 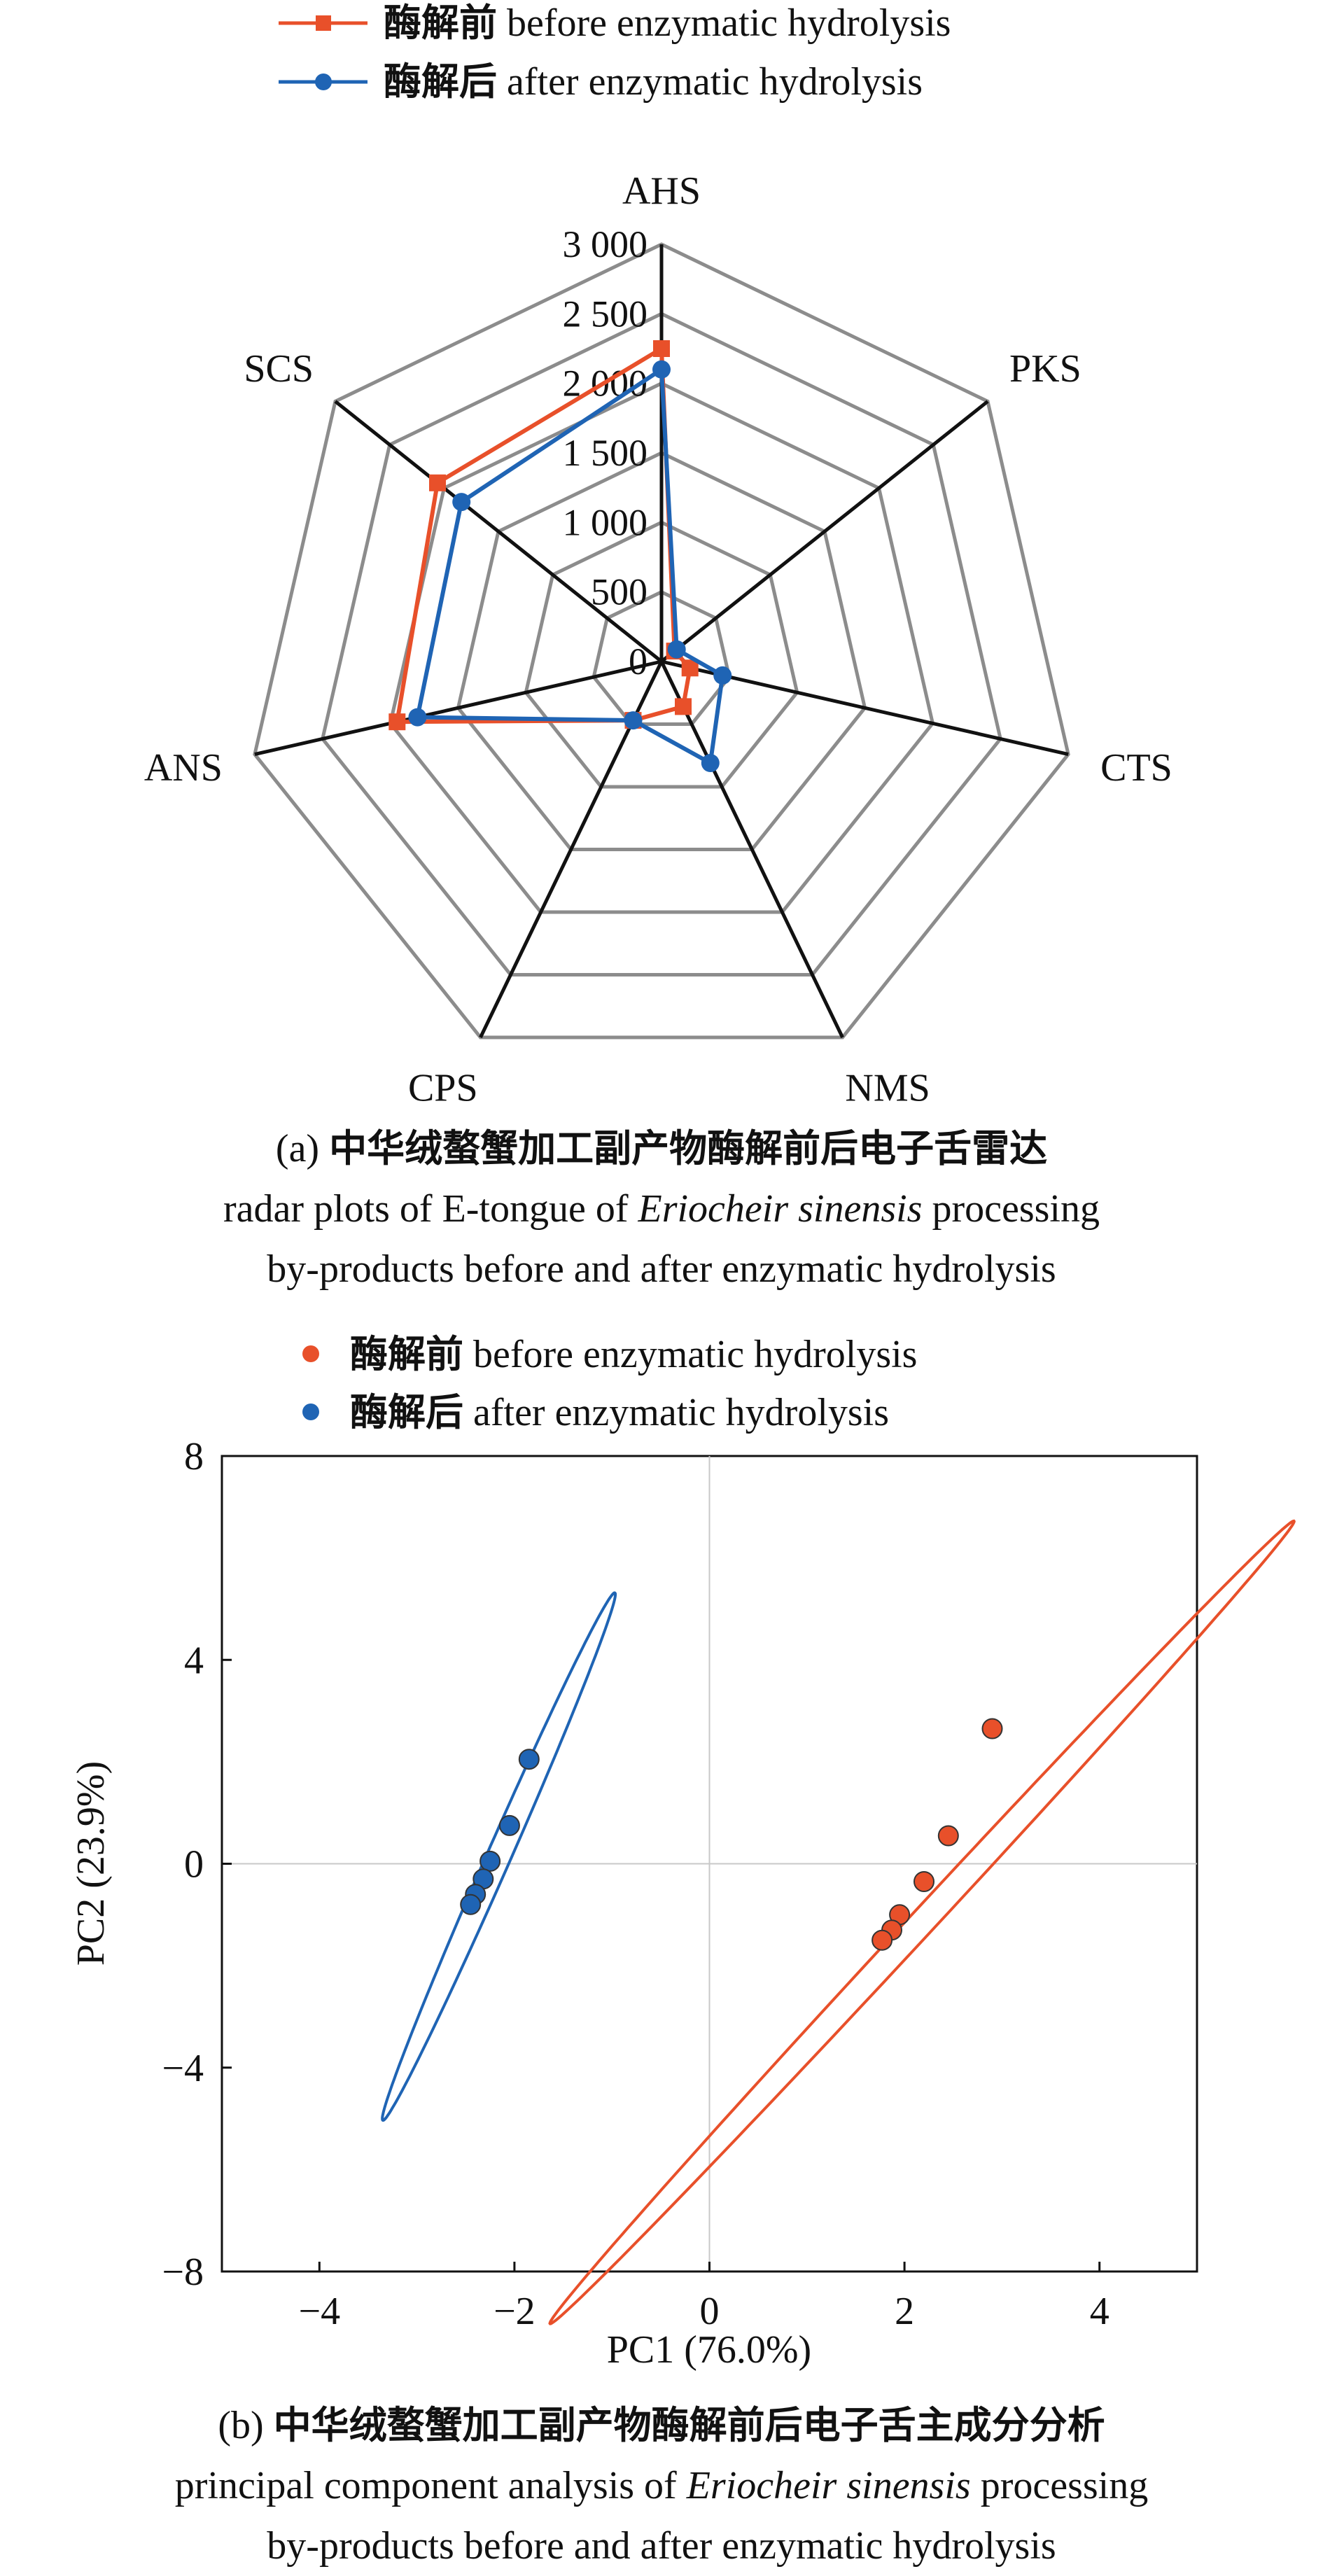 What do you see at coordinates (437, 482) in the screenshot?
I see `radar-point-before-scs` at bounding box center [437, 482].